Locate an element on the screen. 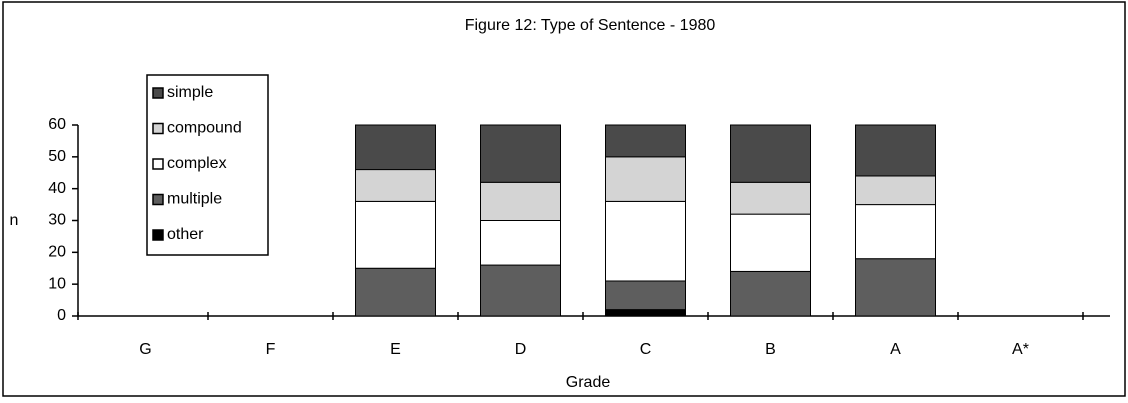  legend-label: complex is located at coordinates (197, 163).